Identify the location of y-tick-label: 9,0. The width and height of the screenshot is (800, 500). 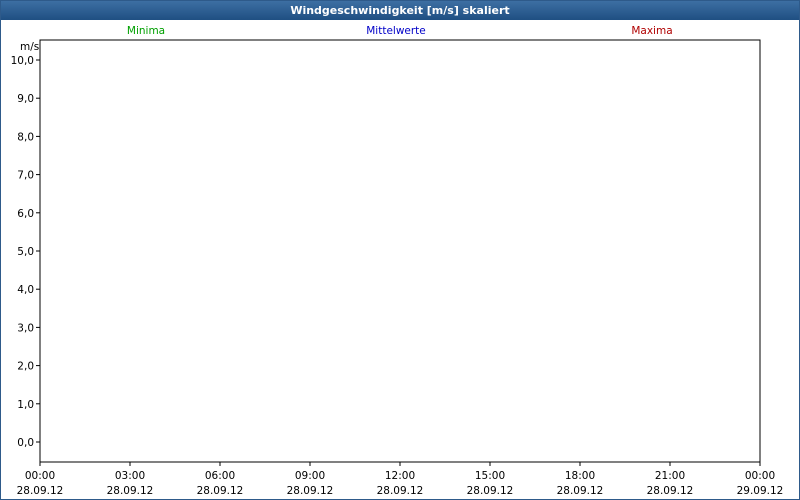
(25, 99).